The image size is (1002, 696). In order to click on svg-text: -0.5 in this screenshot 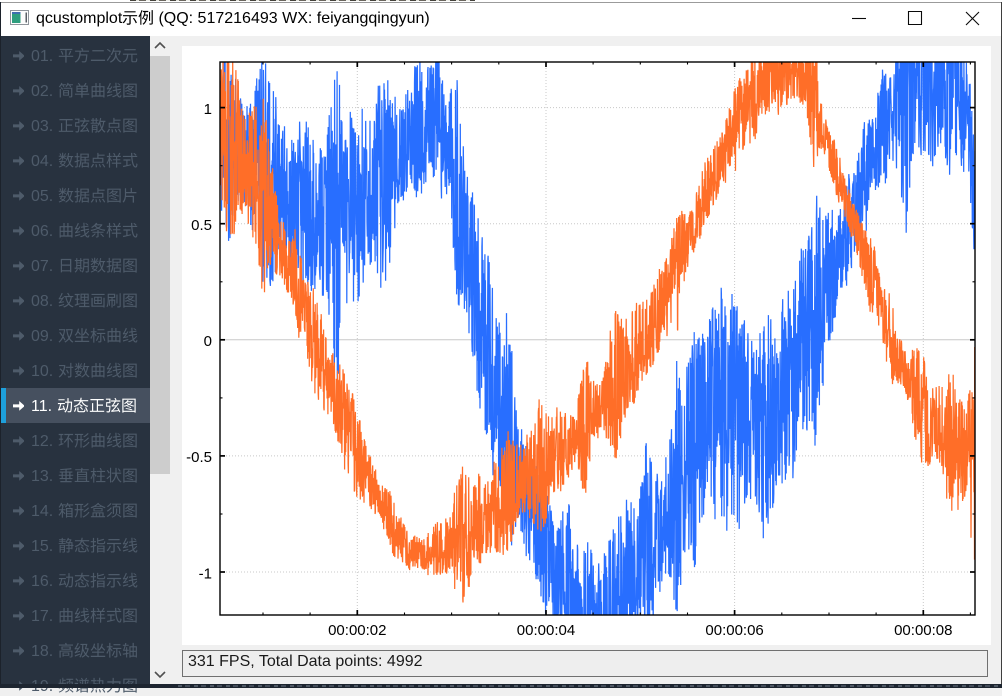, I will do `click(199, 457)`.